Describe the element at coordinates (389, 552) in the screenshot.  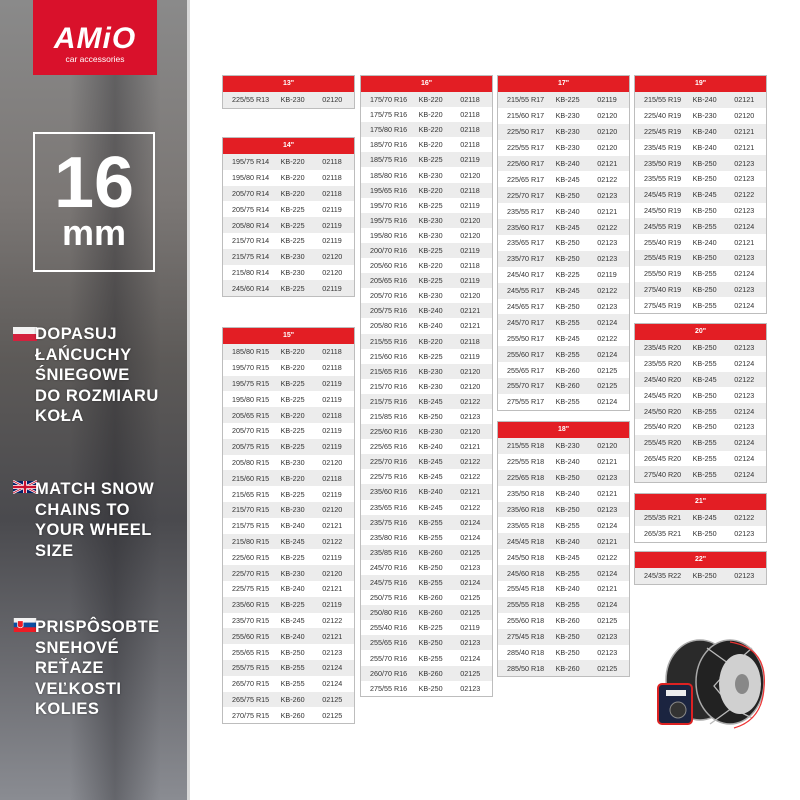
I see `tire-size: 235/85 R16` at that location.